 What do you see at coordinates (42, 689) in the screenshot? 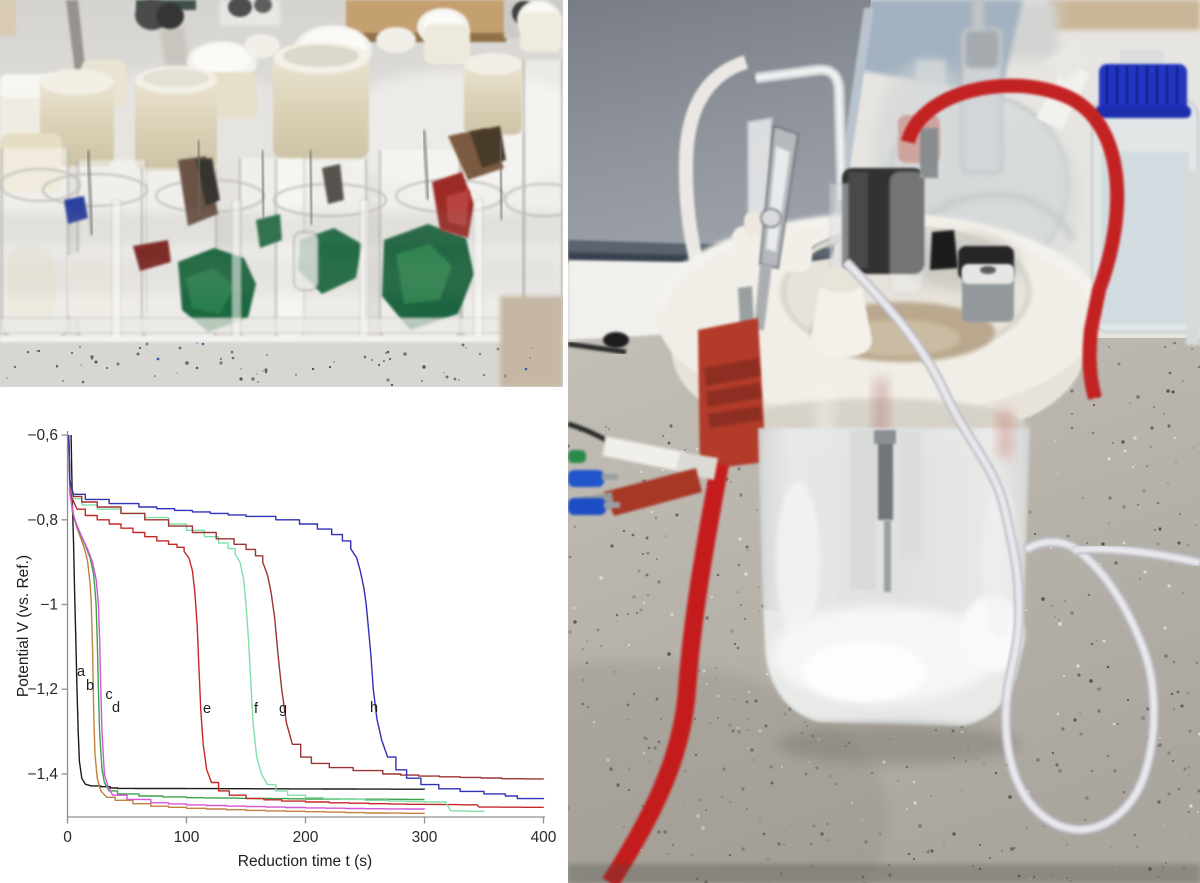
I see `svg-text: −1,2` at bounding box center [42, 689].